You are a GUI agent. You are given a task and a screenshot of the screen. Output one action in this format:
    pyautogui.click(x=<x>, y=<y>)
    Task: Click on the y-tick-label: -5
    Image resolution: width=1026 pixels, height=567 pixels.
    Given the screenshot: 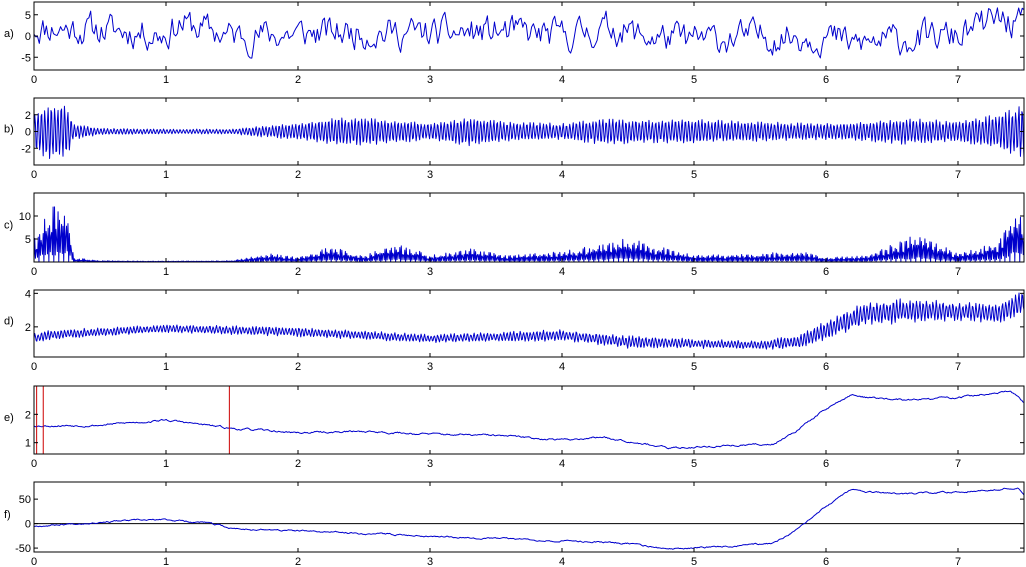 What is the action you would take?
    pyautogui.click(x=26, y=58)
    